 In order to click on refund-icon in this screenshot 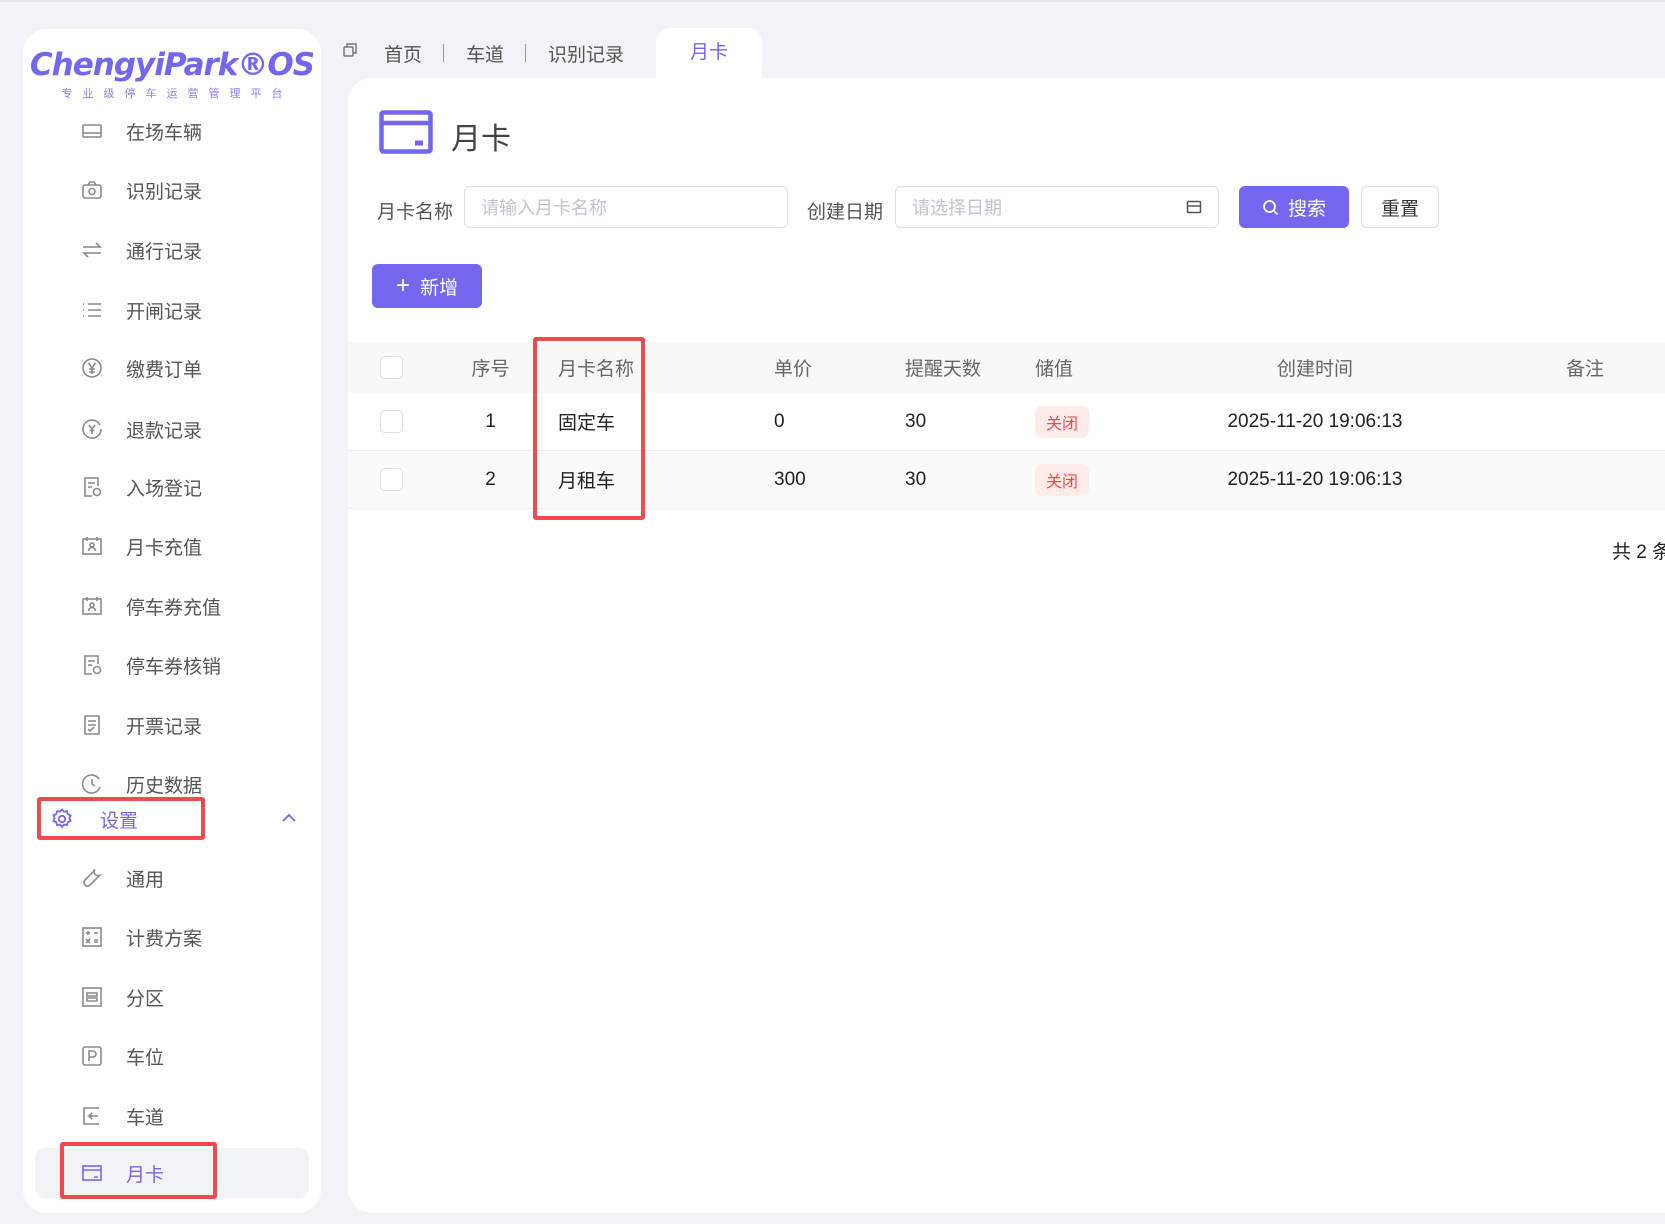, I will do `click(92, 429)`.